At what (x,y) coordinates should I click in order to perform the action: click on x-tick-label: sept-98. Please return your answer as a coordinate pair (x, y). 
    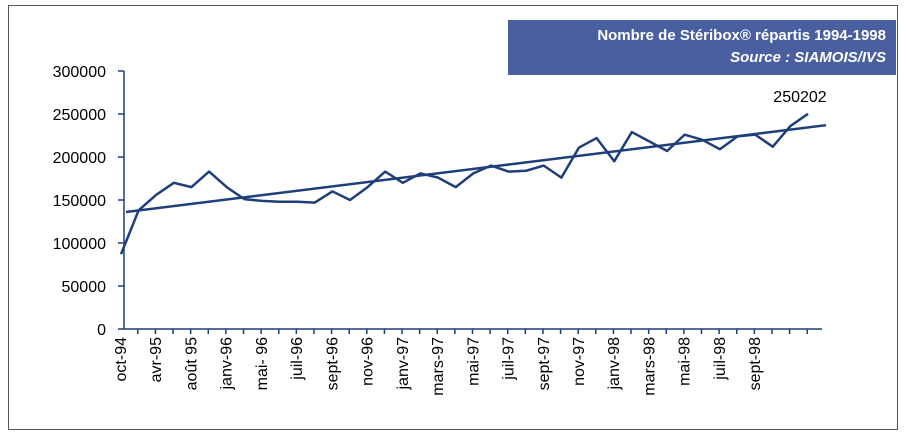
    Looking at the image, I should click on (755, 363).